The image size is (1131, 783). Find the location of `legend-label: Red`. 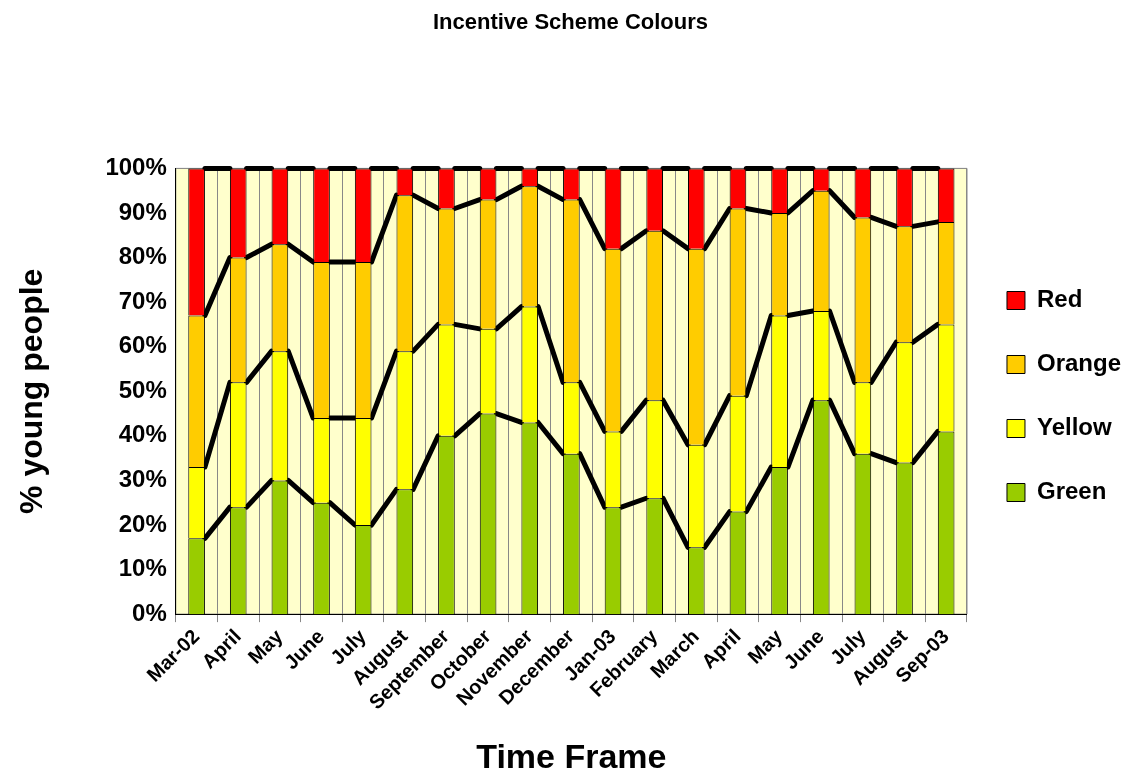

legend-label: Red is located at coordinates (1059, 299).